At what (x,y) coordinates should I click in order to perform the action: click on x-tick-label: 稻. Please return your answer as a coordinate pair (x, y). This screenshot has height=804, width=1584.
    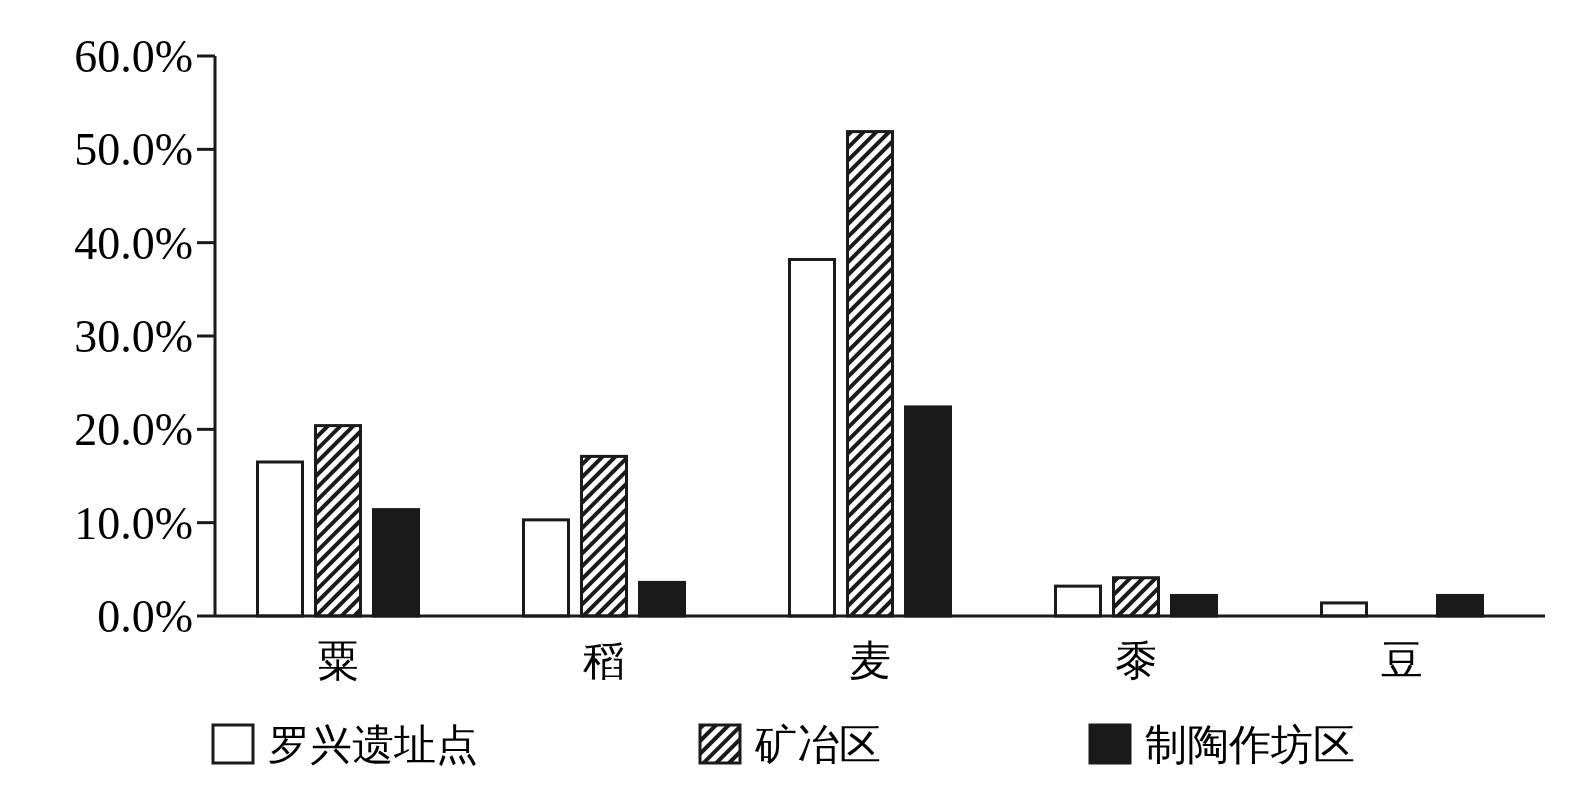
    Looking at the image, I should click on (604, 661).